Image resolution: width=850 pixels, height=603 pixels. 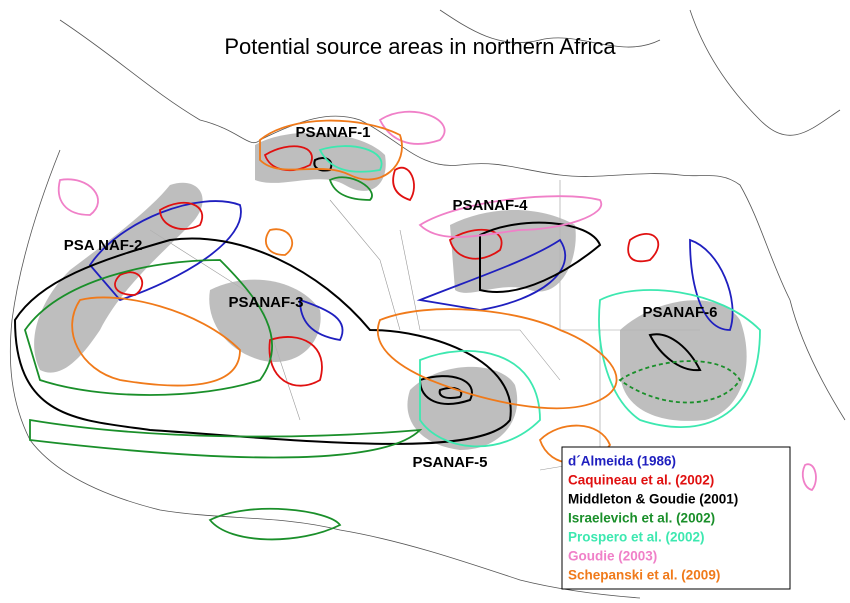 What do you see at coordinates (644, 575) in the screenshot?
I see `legend-entry: Schepanski et al. (2009)` at bounding box center [644, 575].